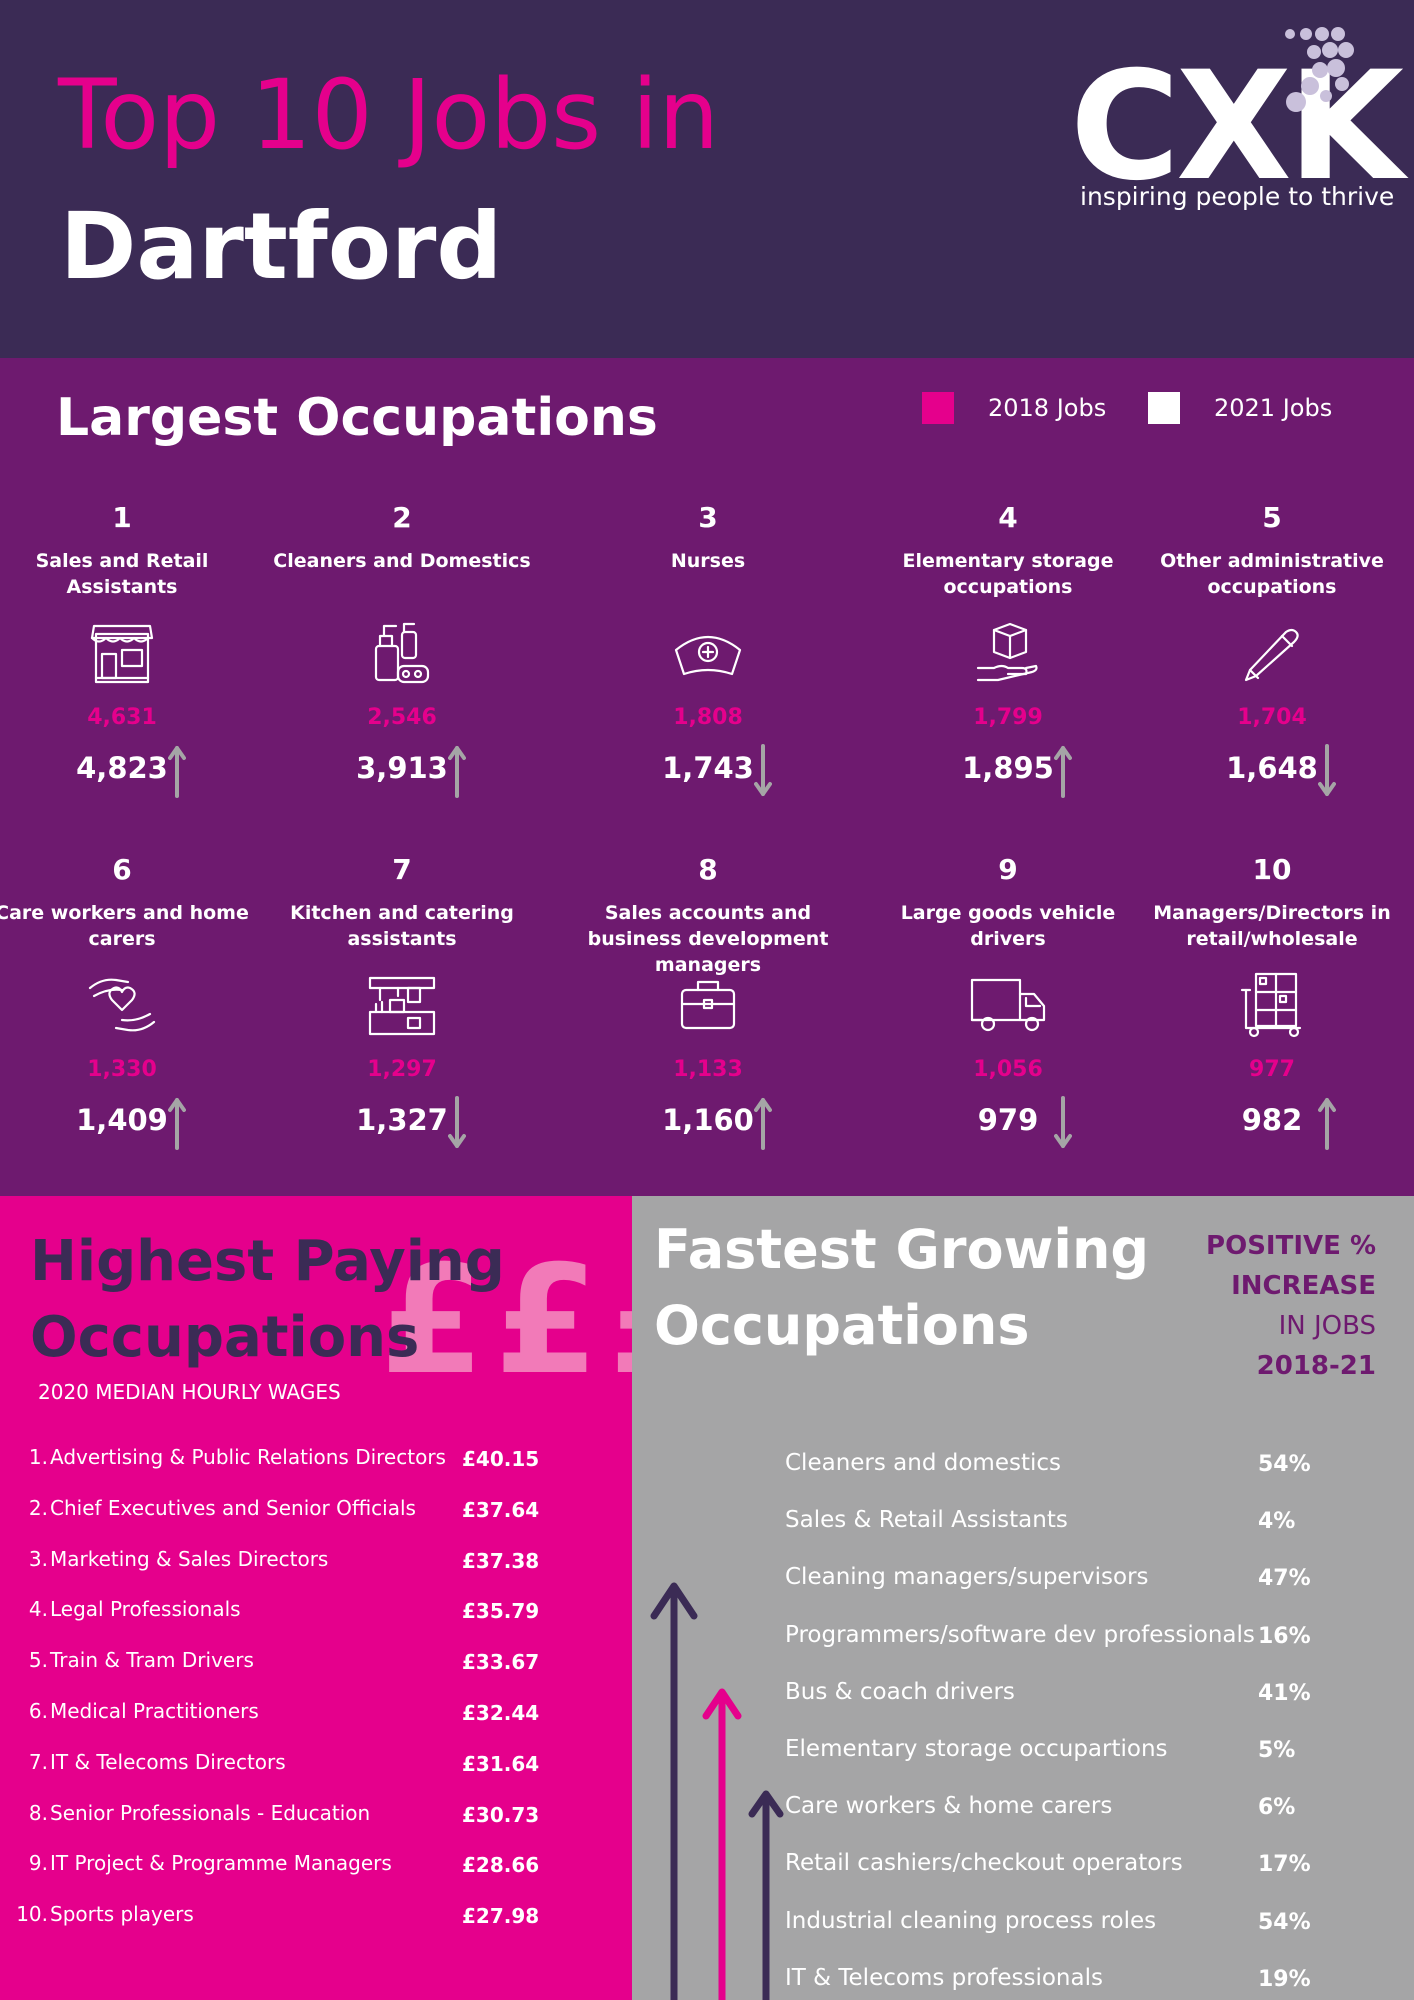 This screenshot has height=2000, width=1414. I want to click on jobs-2018-value: 1,133, so click(708, 1069).